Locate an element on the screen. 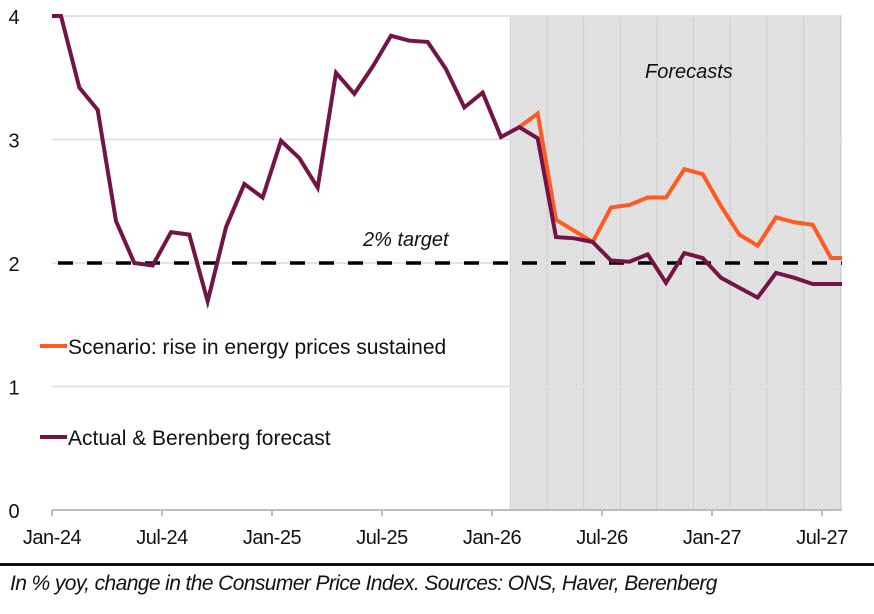  forecasts-annotation: Forecasts is located at coordinates (689, 72).